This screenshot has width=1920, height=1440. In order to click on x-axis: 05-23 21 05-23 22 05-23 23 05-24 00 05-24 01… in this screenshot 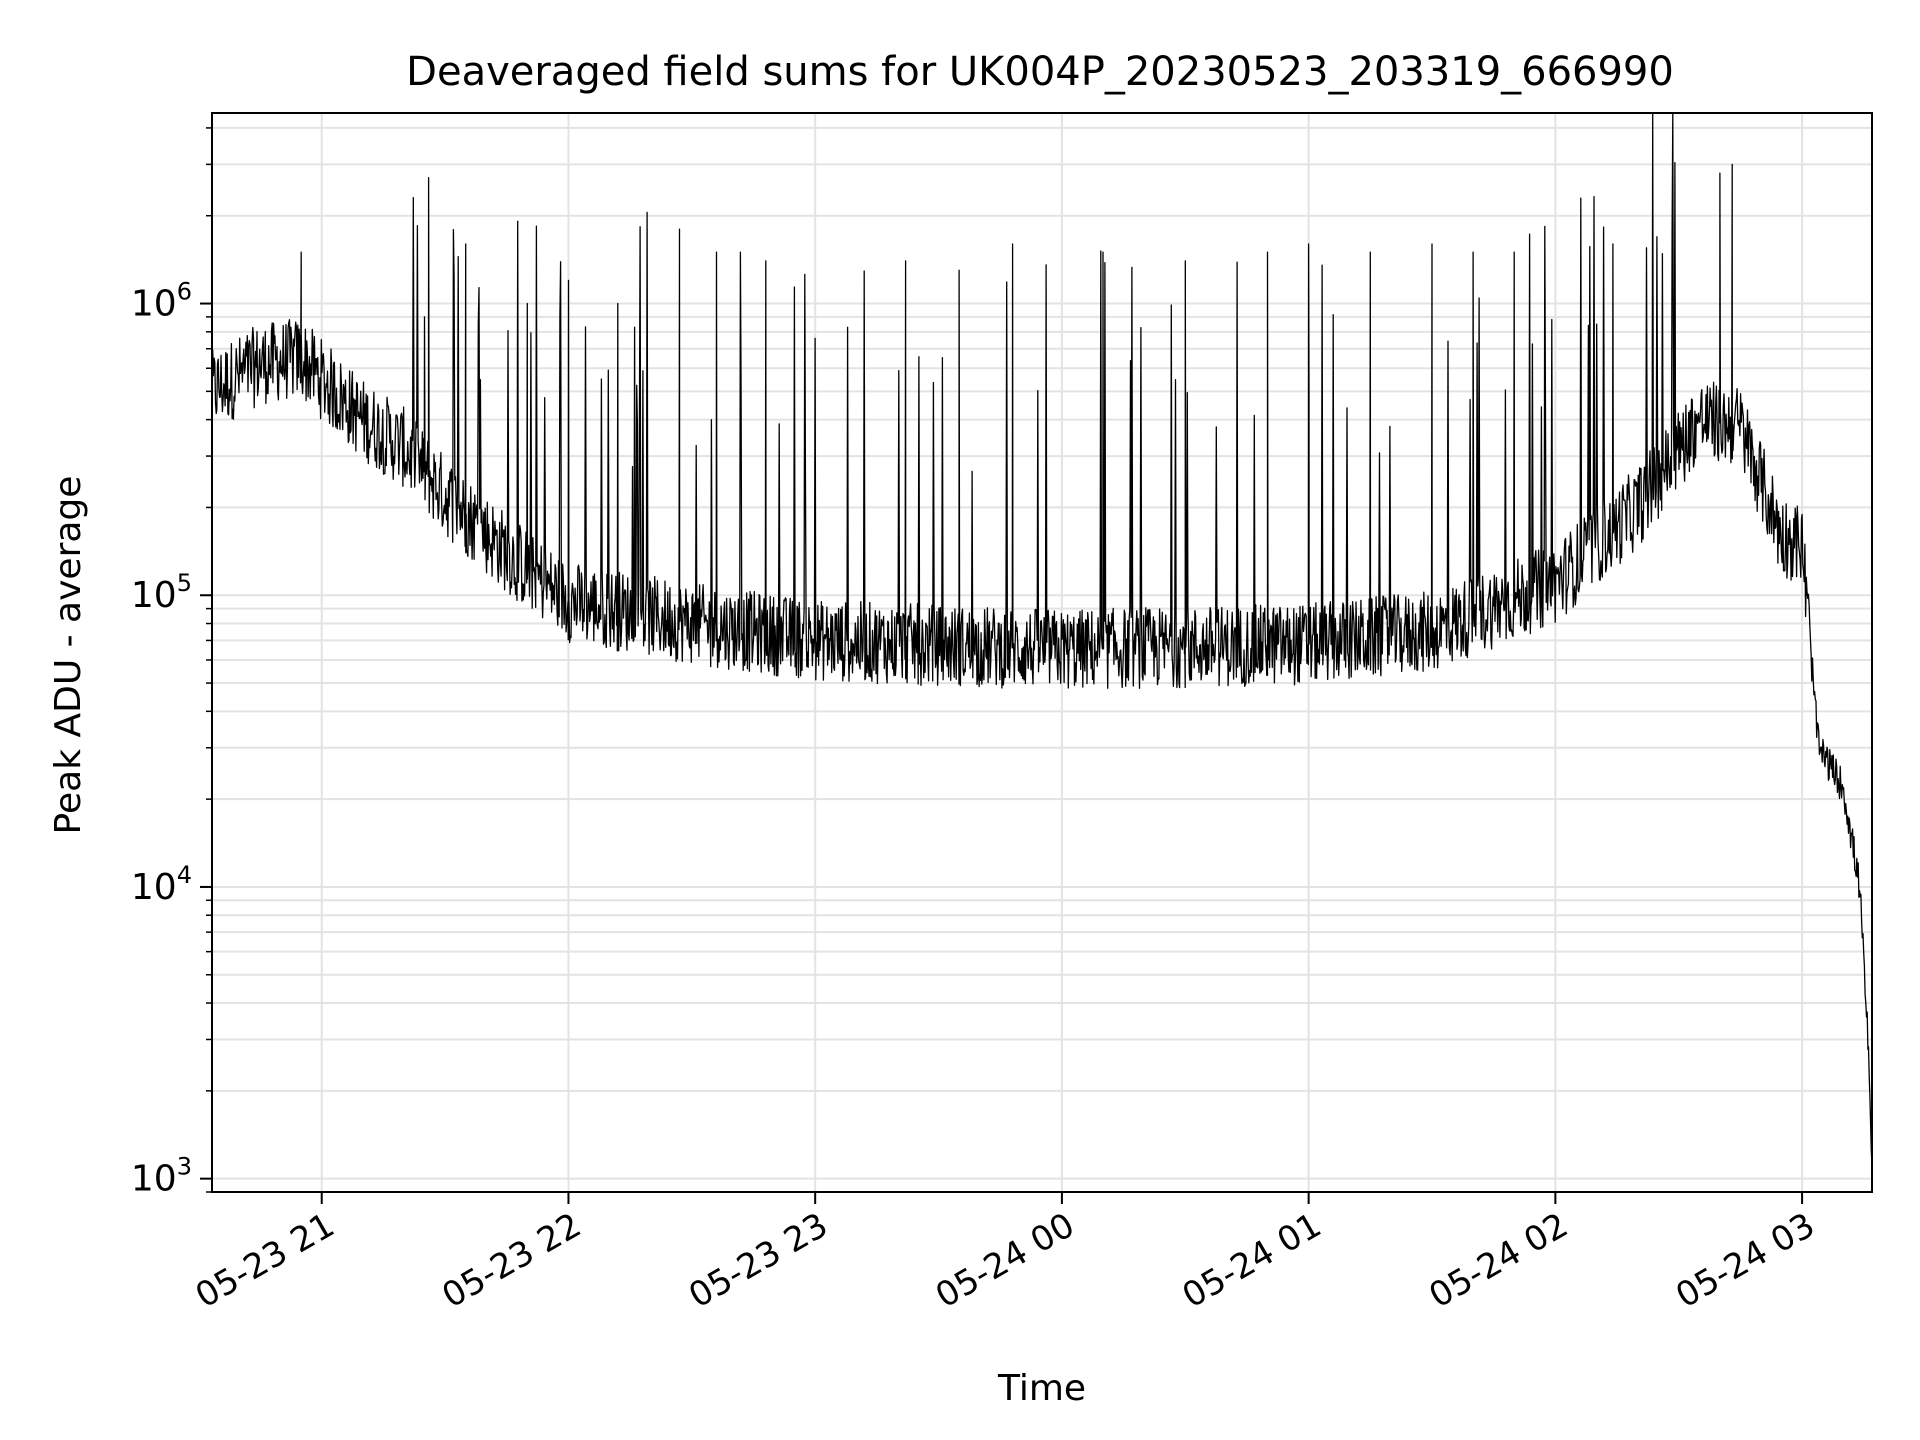, I will do `click(1005, 1254)`.